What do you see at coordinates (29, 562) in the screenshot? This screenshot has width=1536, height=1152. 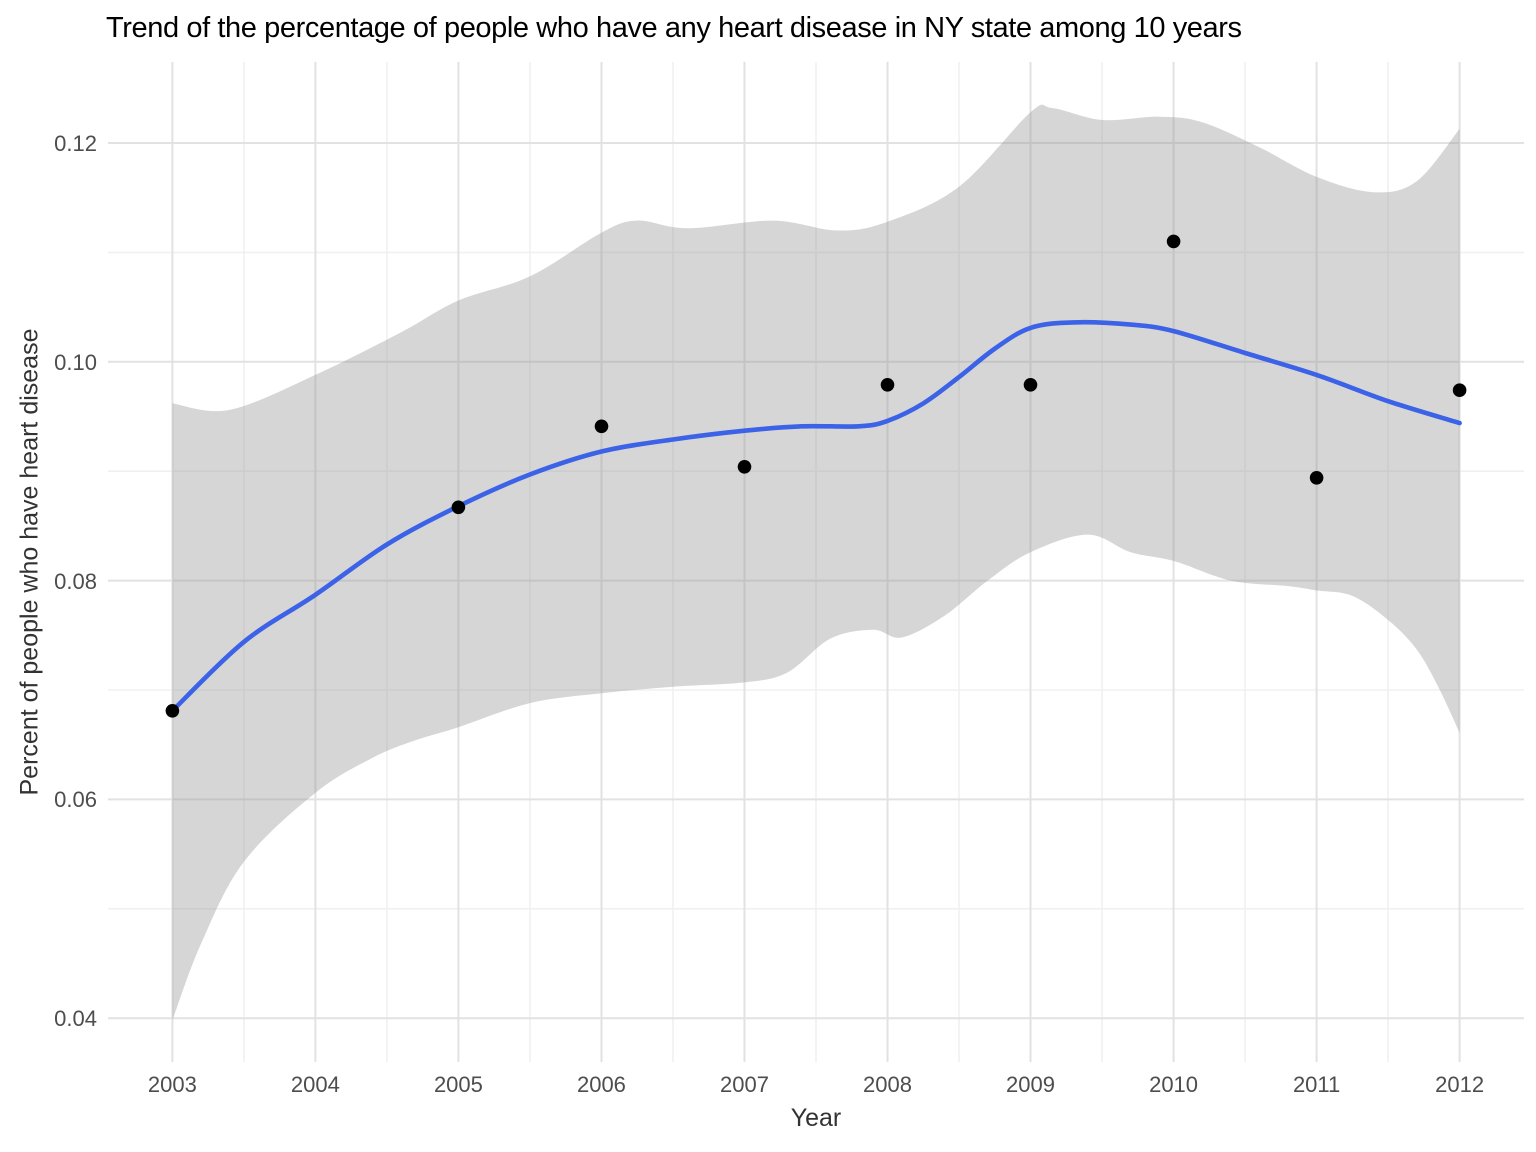 I see `y-axis-title: Percent of people who have heart disease` at bounding box center [29, 562].